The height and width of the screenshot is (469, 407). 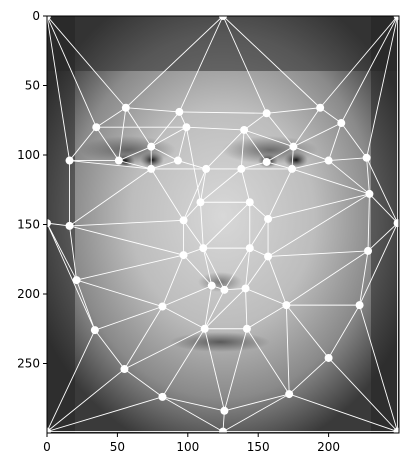 What do you see at coordinates (28, 364) in the screenshot?
I see `y-tick-label: 250` at bounding box center [28, 364].